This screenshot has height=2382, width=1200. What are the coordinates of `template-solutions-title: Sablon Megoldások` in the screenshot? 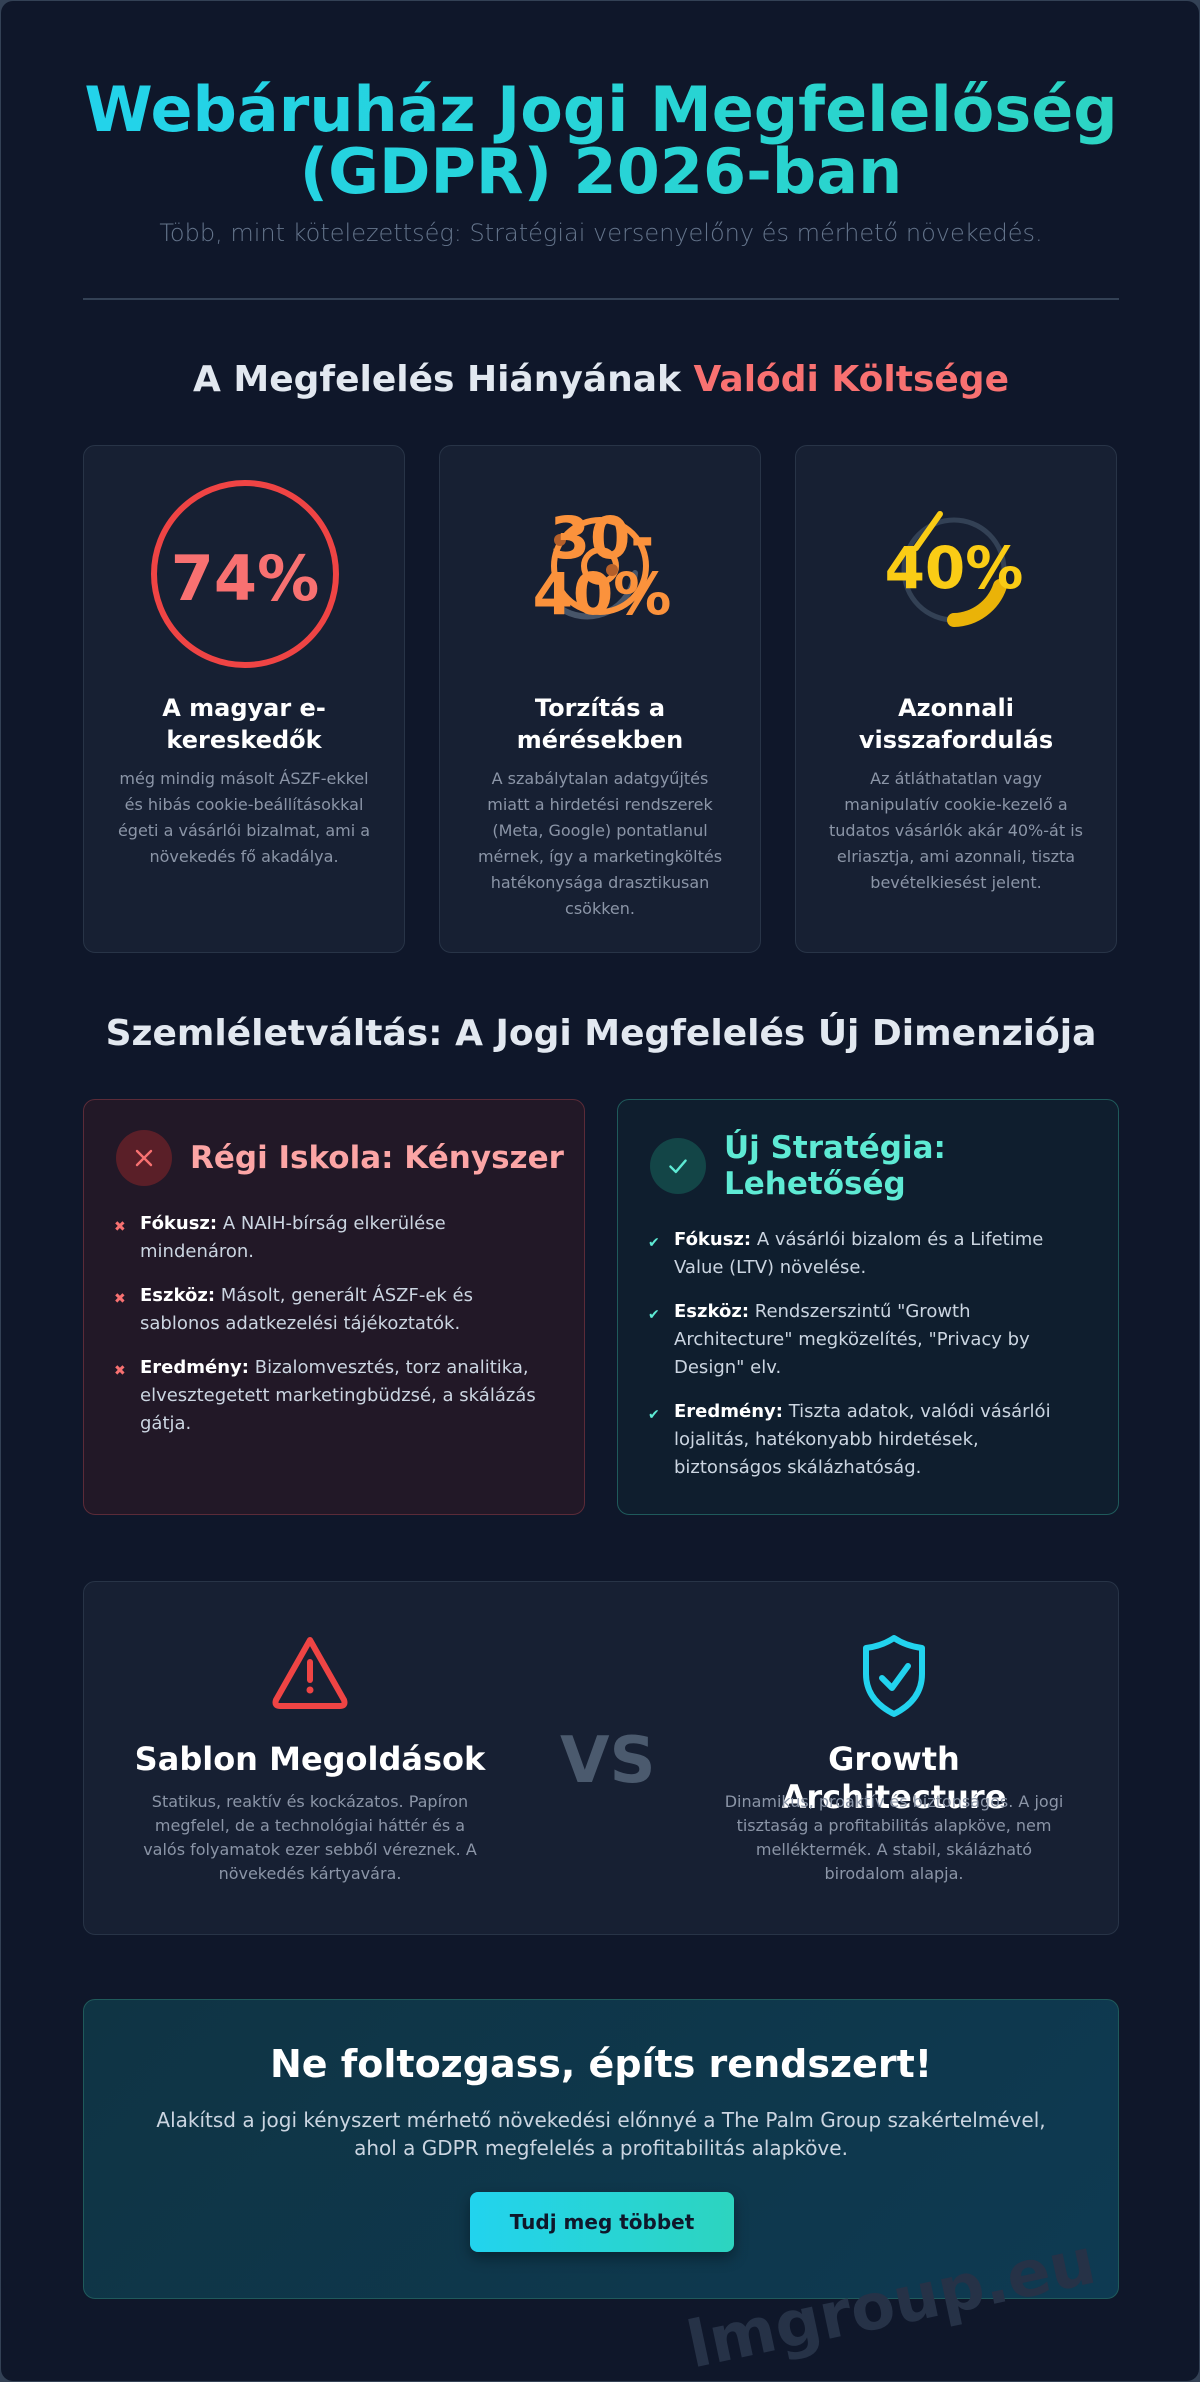 It's located at (310, 1759).